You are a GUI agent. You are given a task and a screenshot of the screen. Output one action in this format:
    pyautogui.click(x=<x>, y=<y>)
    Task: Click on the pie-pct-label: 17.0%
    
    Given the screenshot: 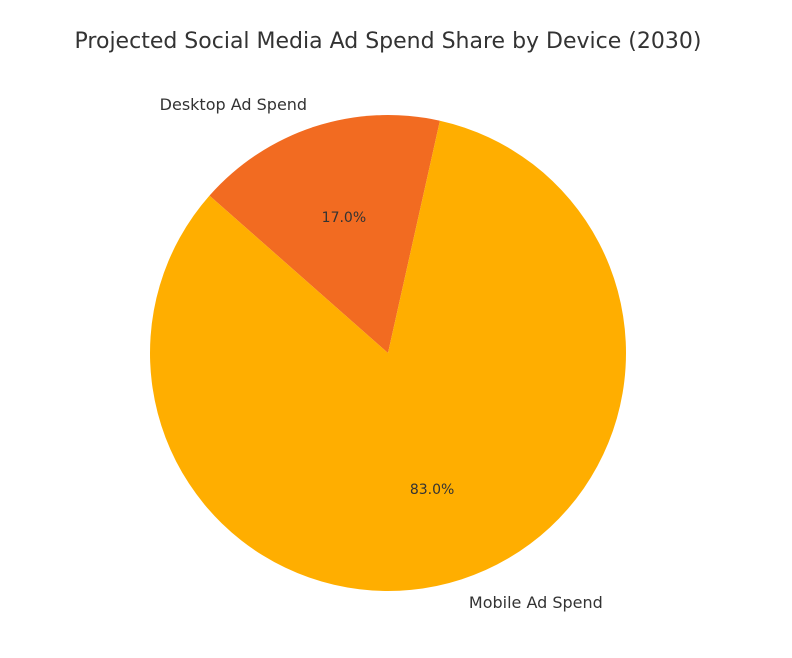 What is the action you would take?
    pyautogui.click(x=344, y=218)
    